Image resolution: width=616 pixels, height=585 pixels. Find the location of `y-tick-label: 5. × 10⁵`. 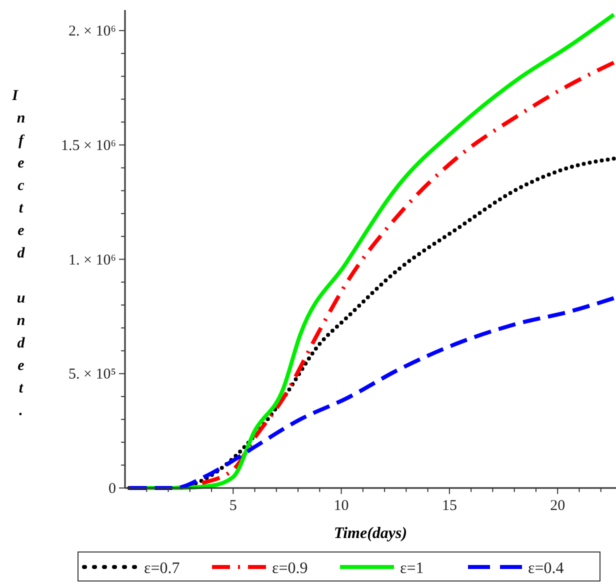

y-tick-label: 5. × 10⁵ is located at coordinates (92, 374).